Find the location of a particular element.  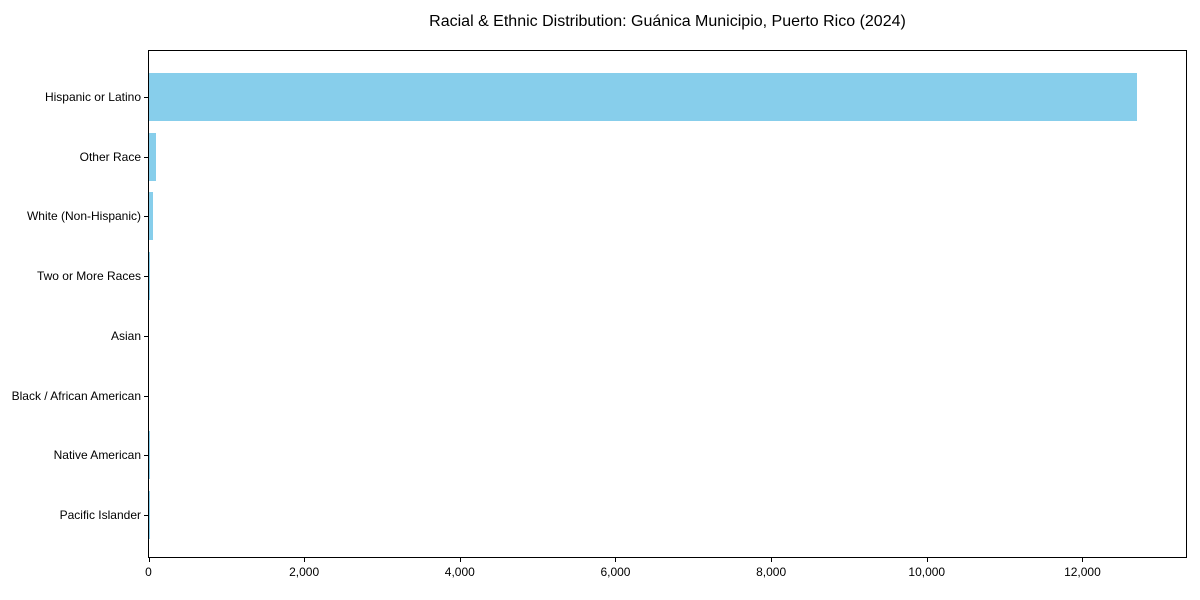

x-tick-label: 8,000 is located at coordinates (771, 572).